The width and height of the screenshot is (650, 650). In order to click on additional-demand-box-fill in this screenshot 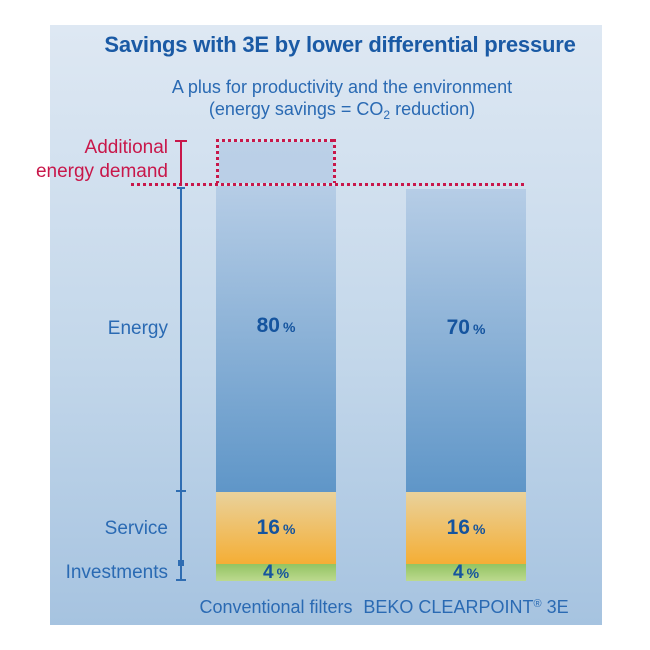, I will do `click(276, 162)`.